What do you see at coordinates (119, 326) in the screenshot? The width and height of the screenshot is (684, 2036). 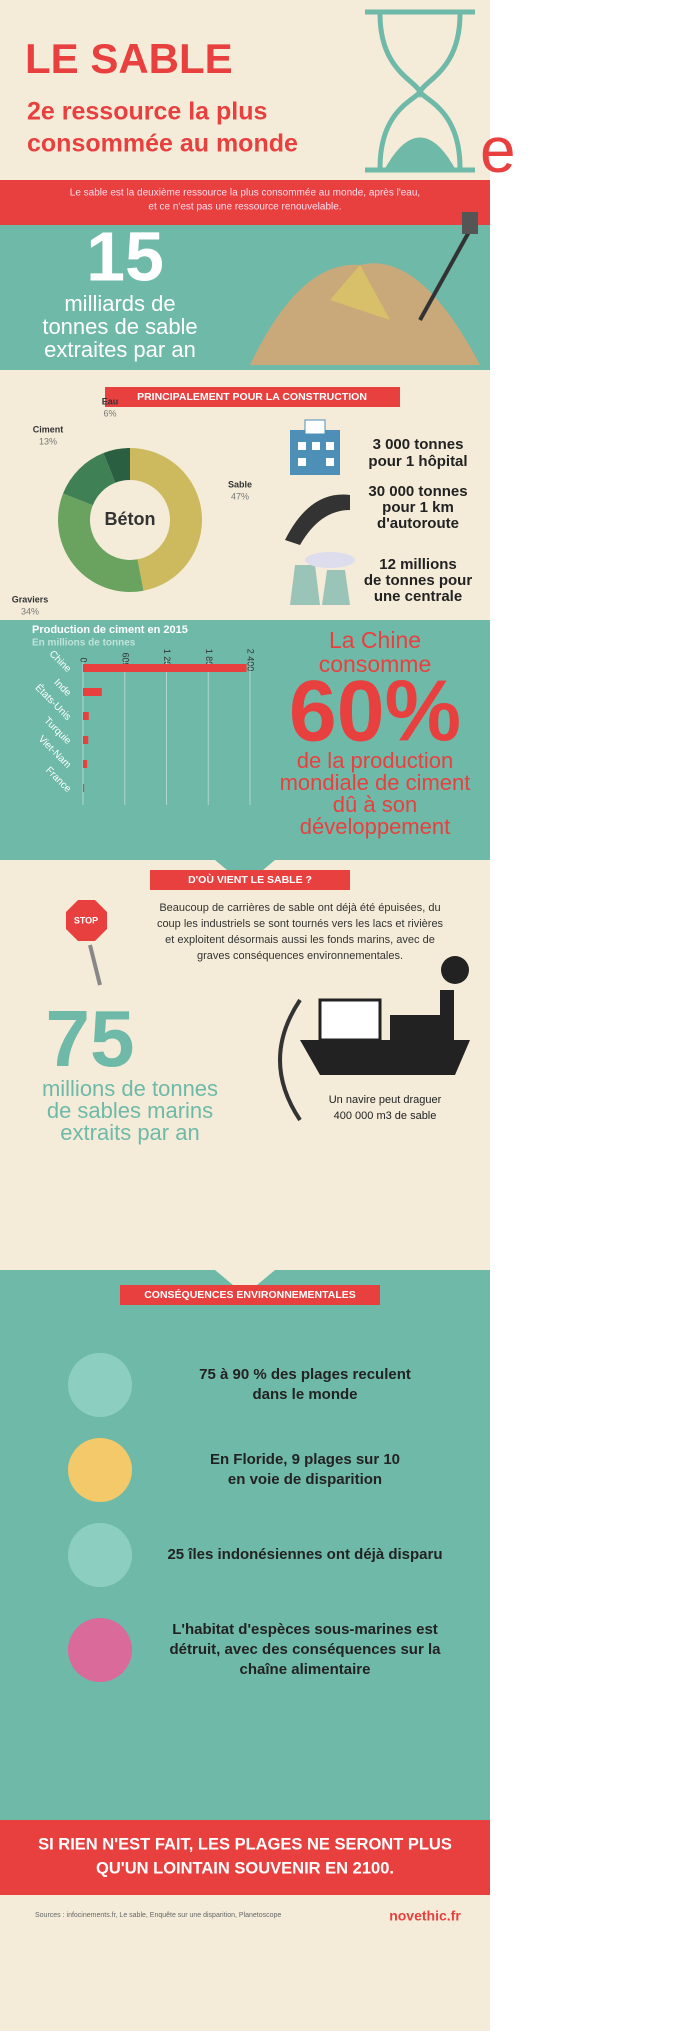 I see `extraction-text: tonnes de sable` at bounding box center [119, 326].